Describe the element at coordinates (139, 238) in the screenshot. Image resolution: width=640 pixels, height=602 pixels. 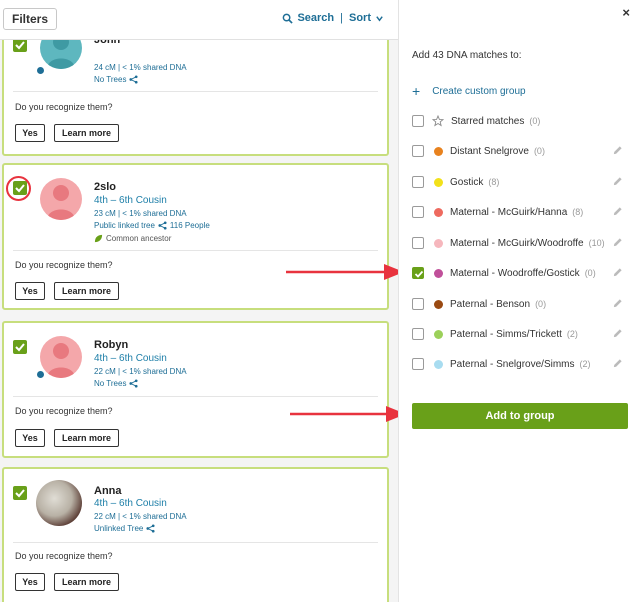
I see `common-ancestor-label: Common ancestor` at that location.